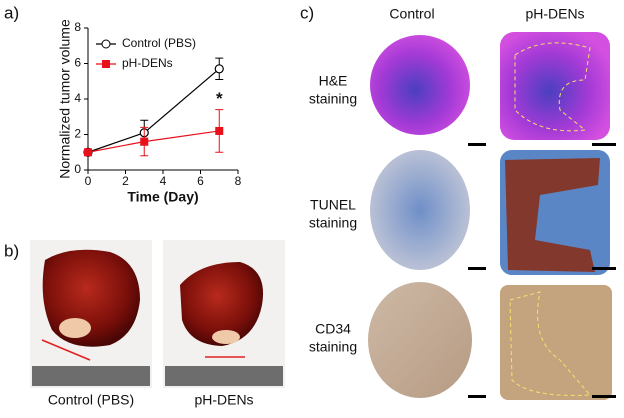 This screenshot has width=624, height=418. What do you see at coordinates (200, 181) in the screenshot?
I see `x-tick-label: 6` at bounding box center [200, 181].